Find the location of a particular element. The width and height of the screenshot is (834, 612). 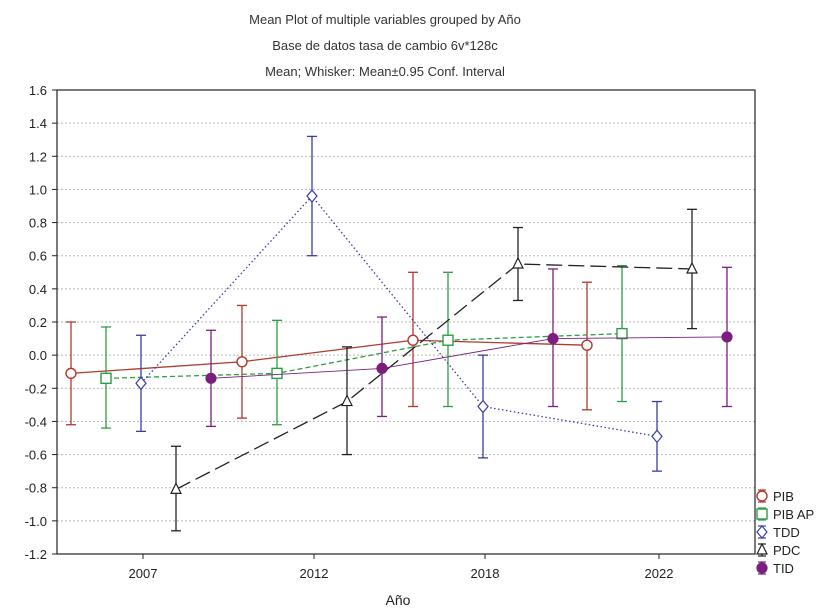

legend-label-pib: PIB is located at coordinates (783, 496).